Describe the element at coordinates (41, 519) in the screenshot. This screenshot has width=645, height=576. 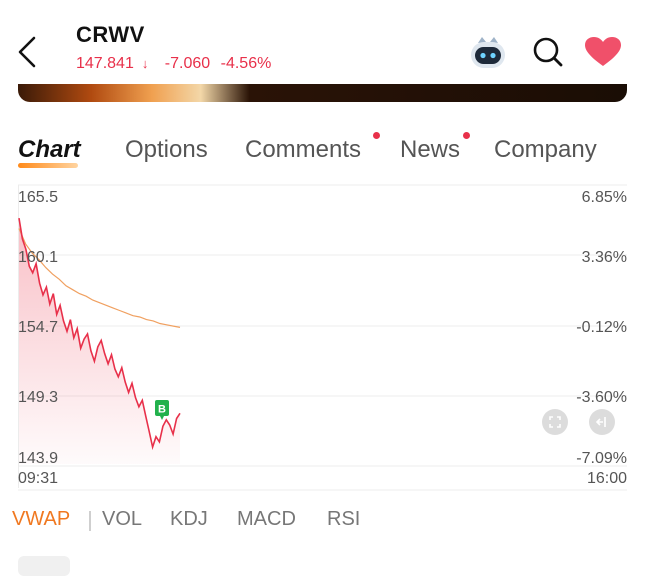
I see `indicator-vwap: VWAP` at that location.